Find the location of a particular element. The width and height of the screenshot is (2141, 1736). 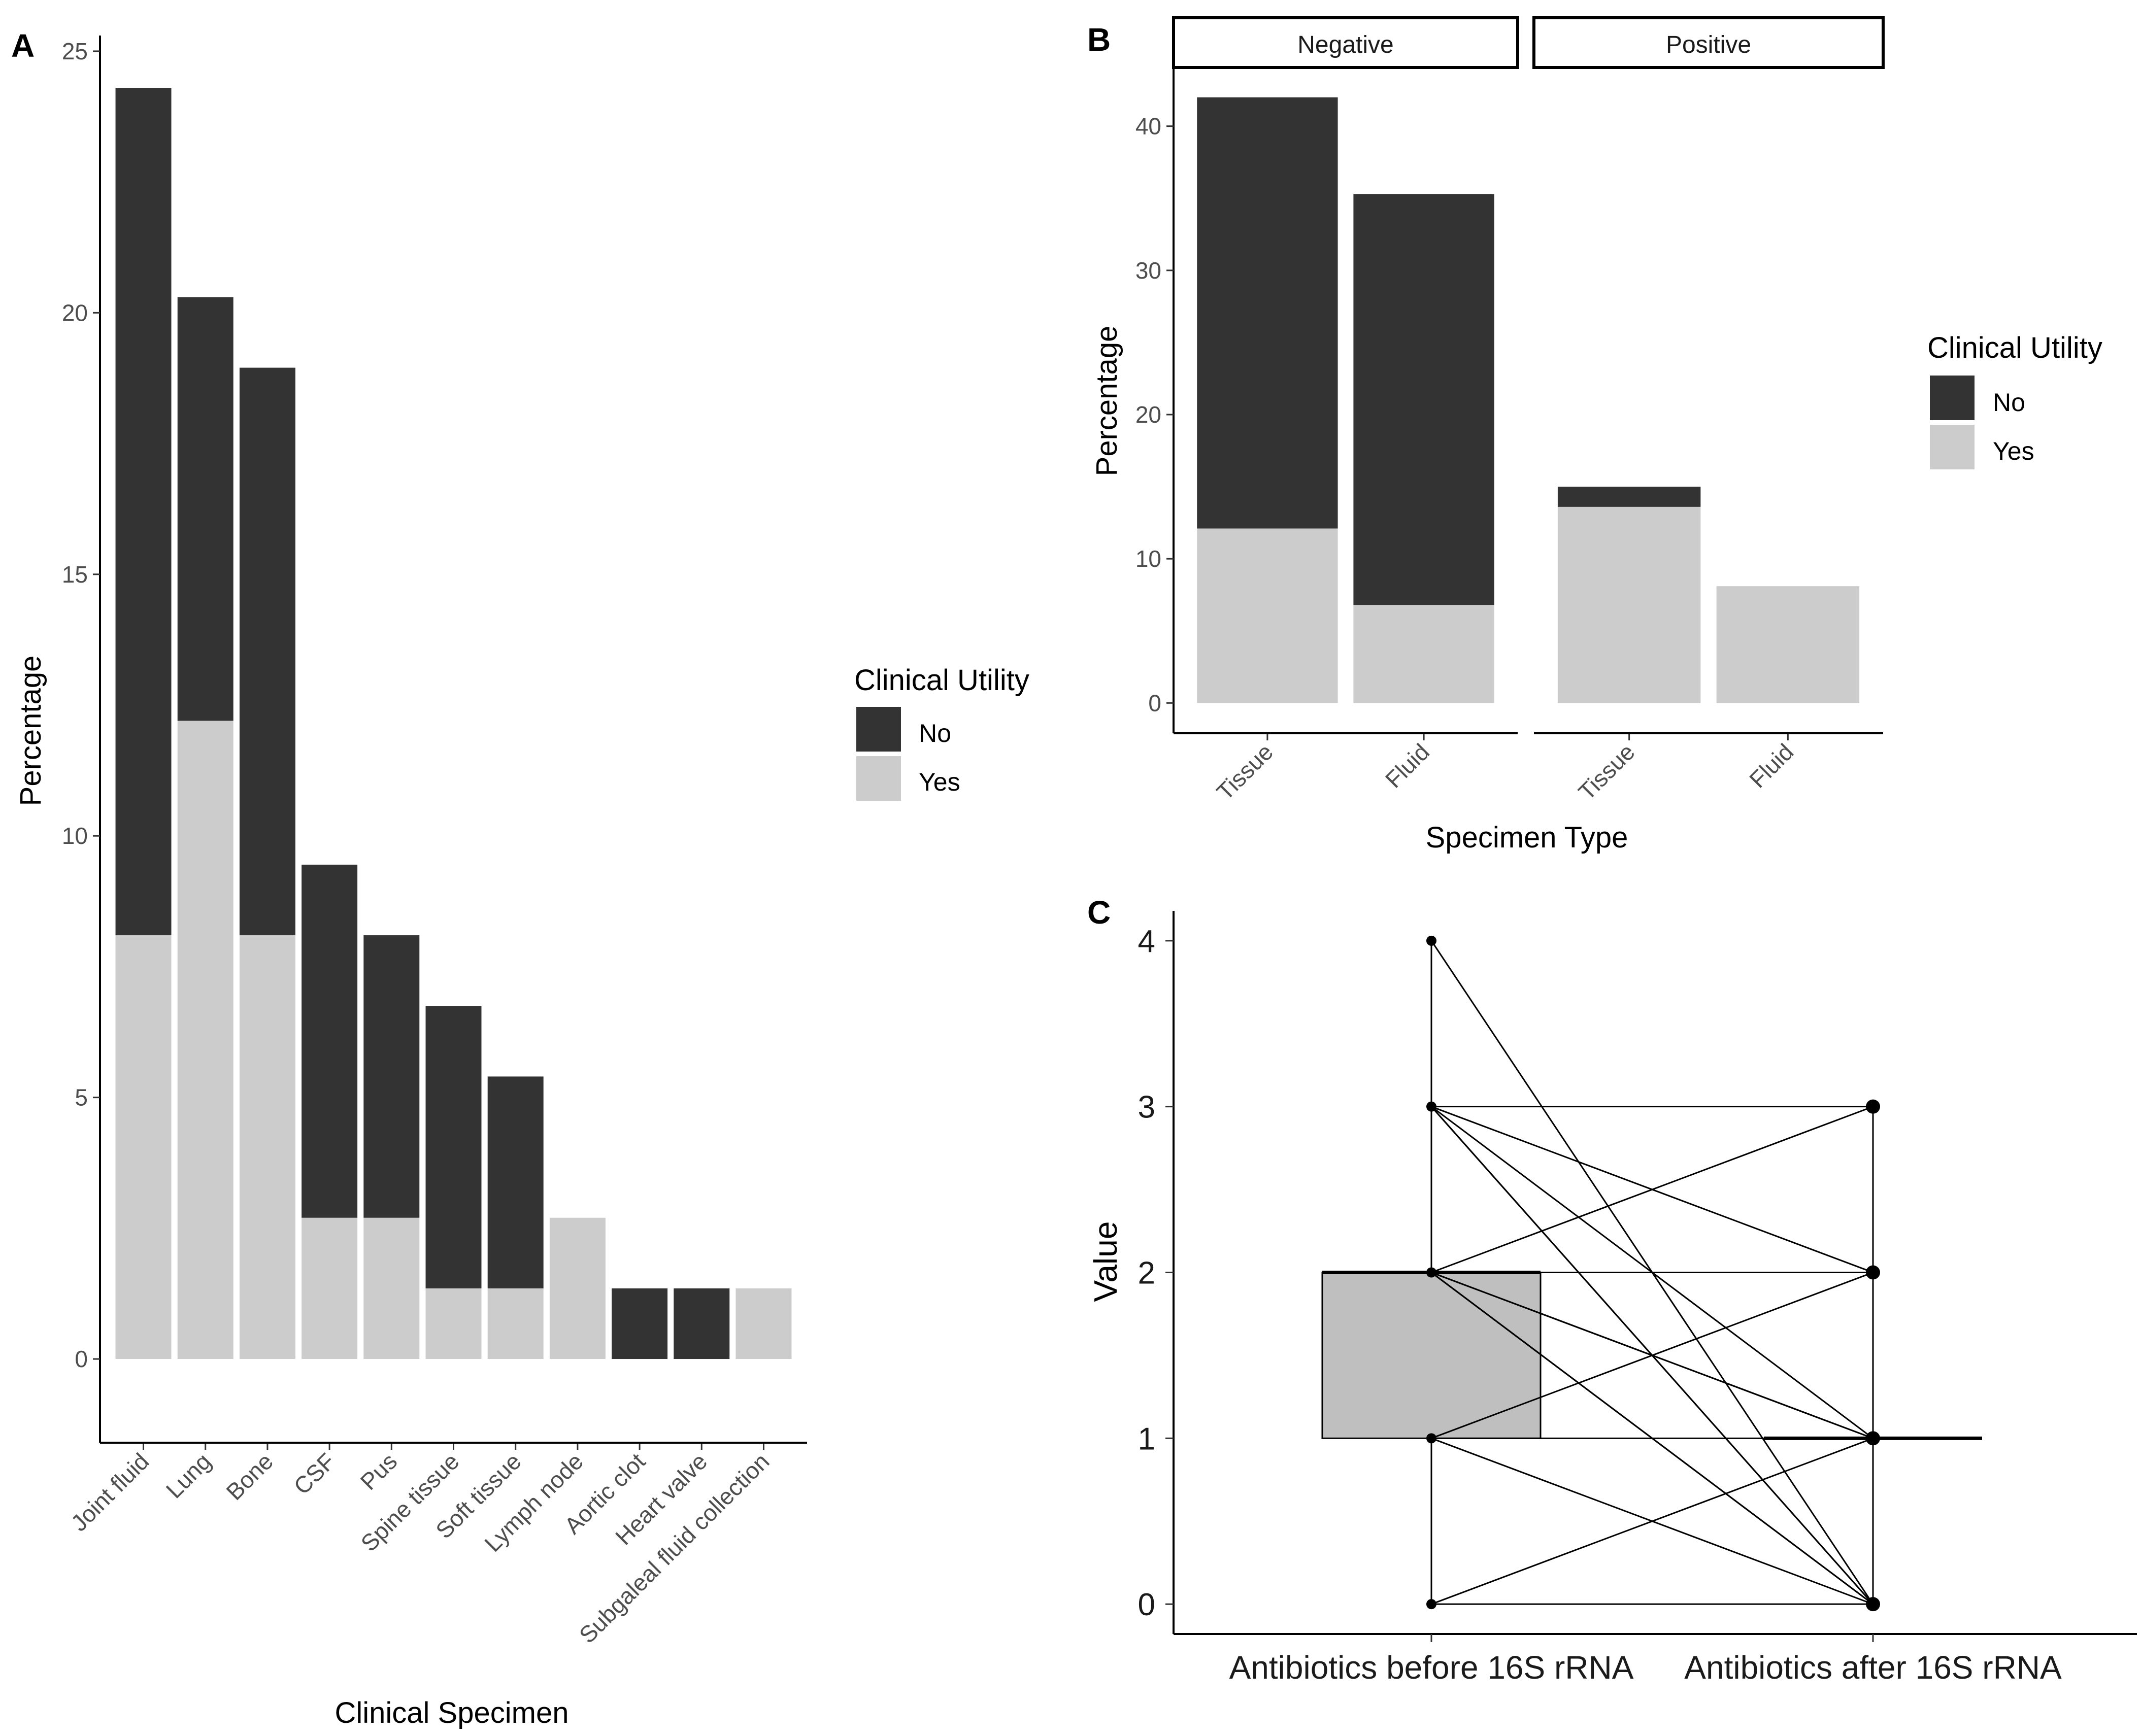

panel-b-facet-strip-negative is located at coordinates (1345, 42).